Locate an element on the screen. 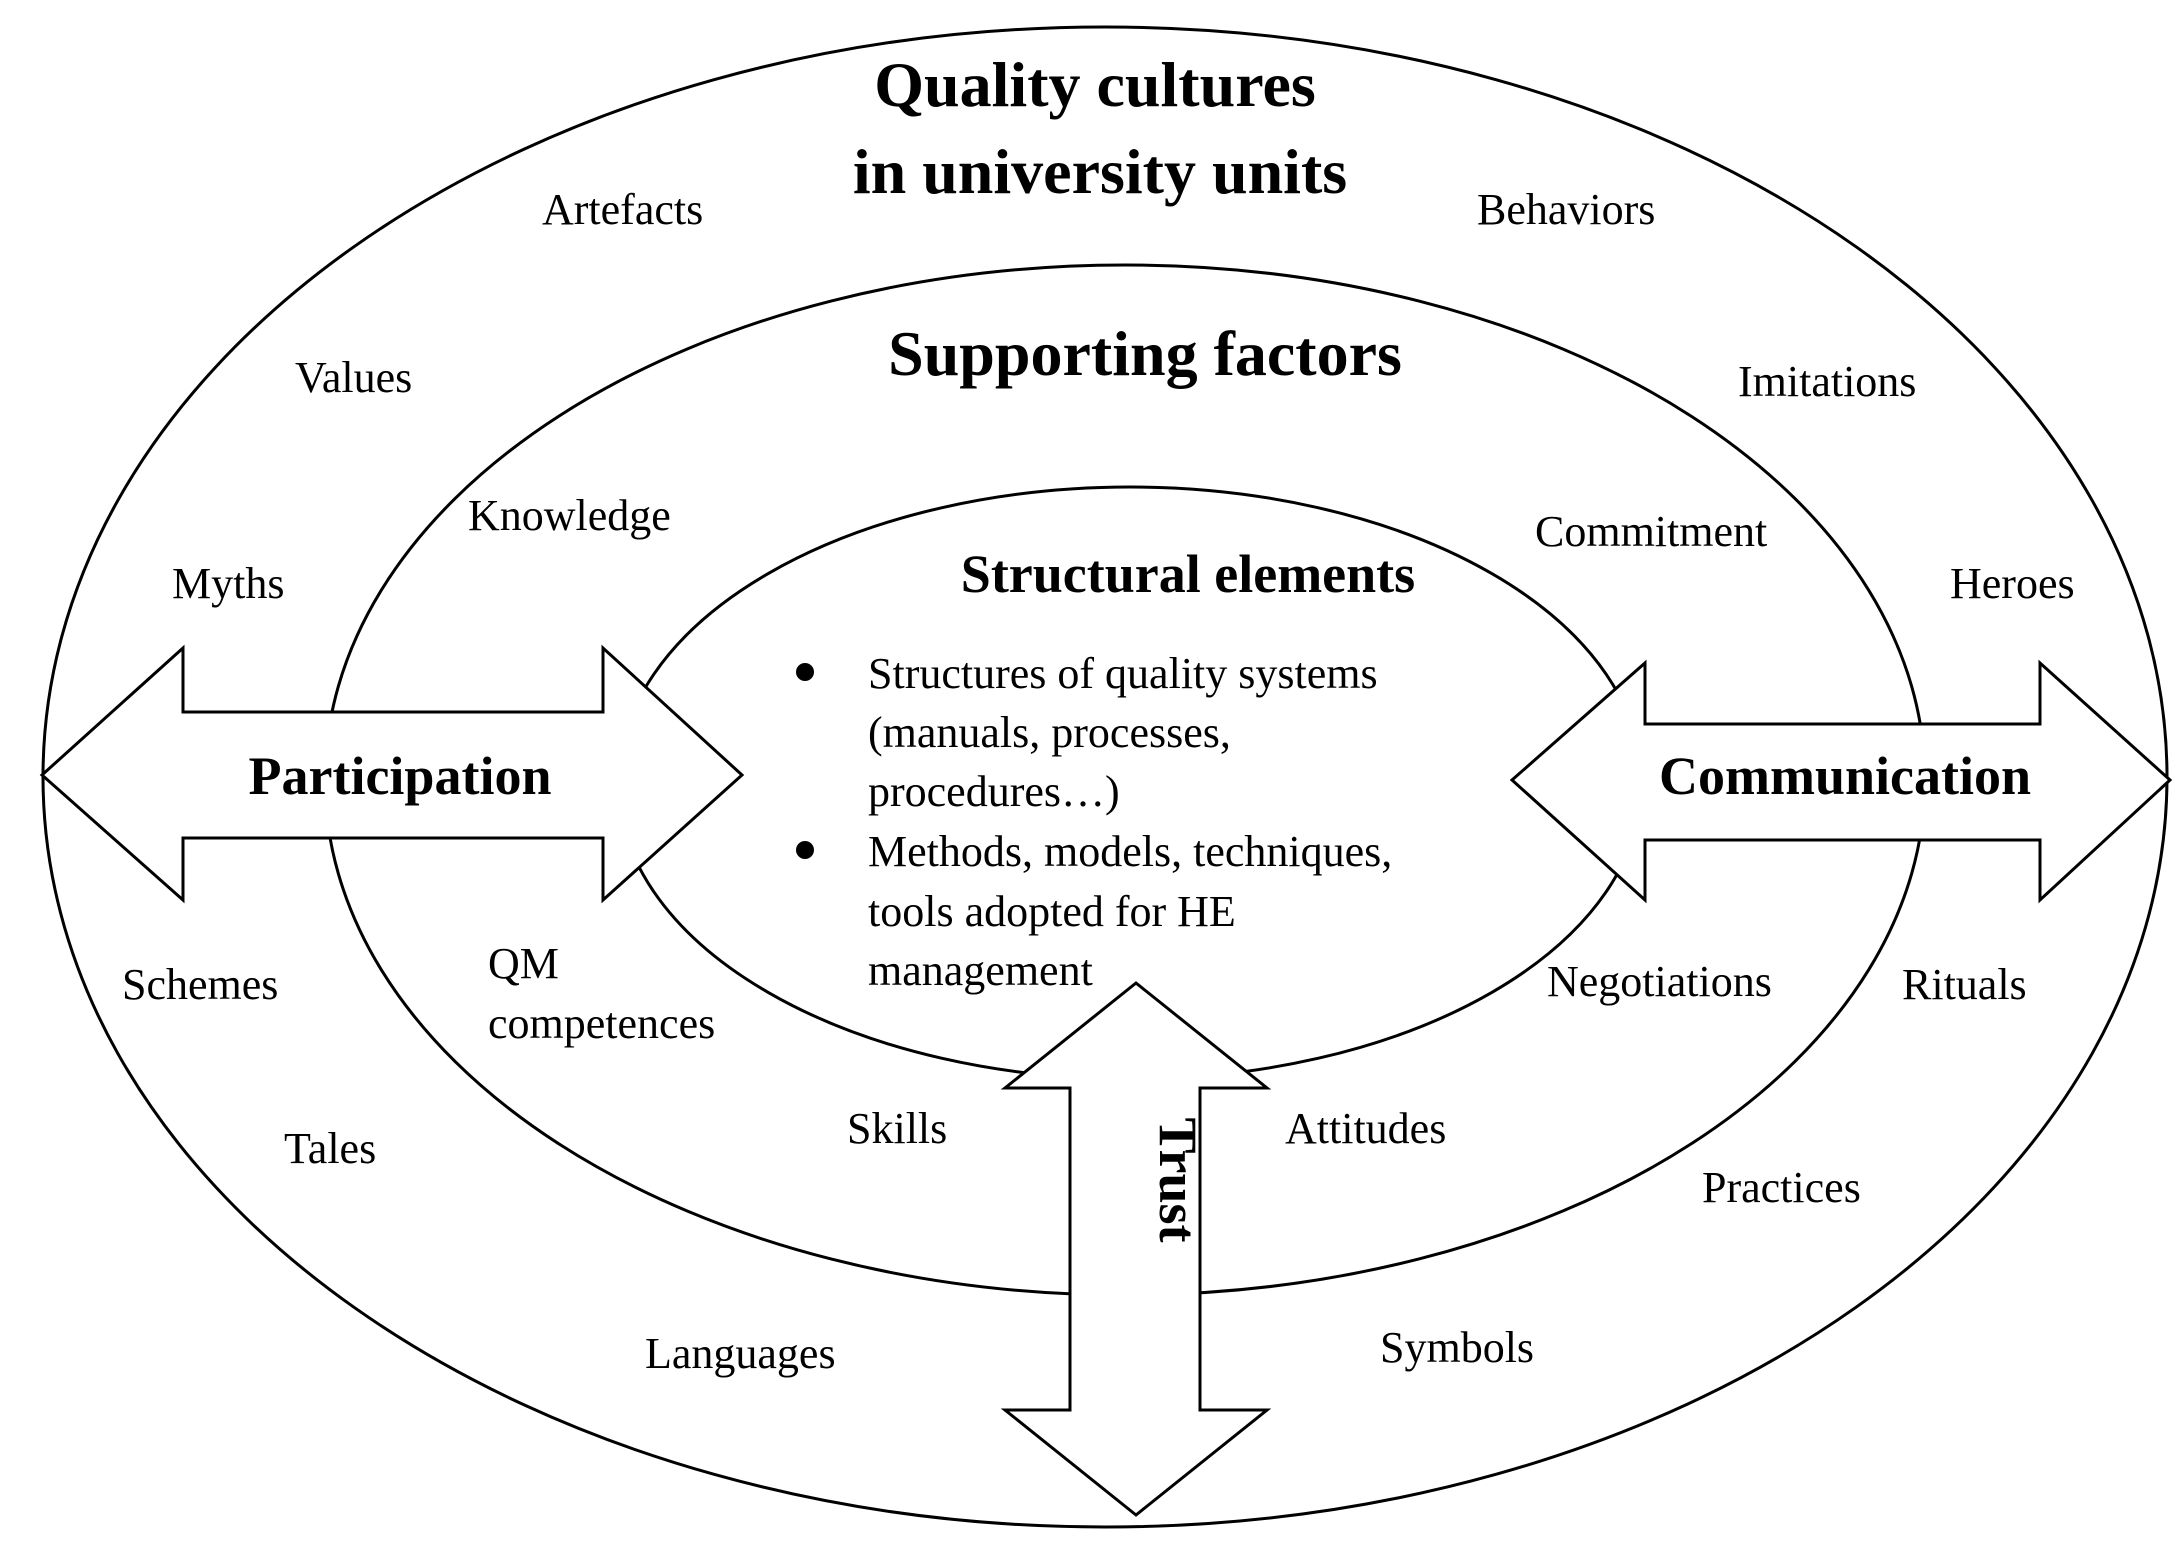 This screenshot has height=1552, width=2182. participation-arrow is located at coordinates (392, 774).